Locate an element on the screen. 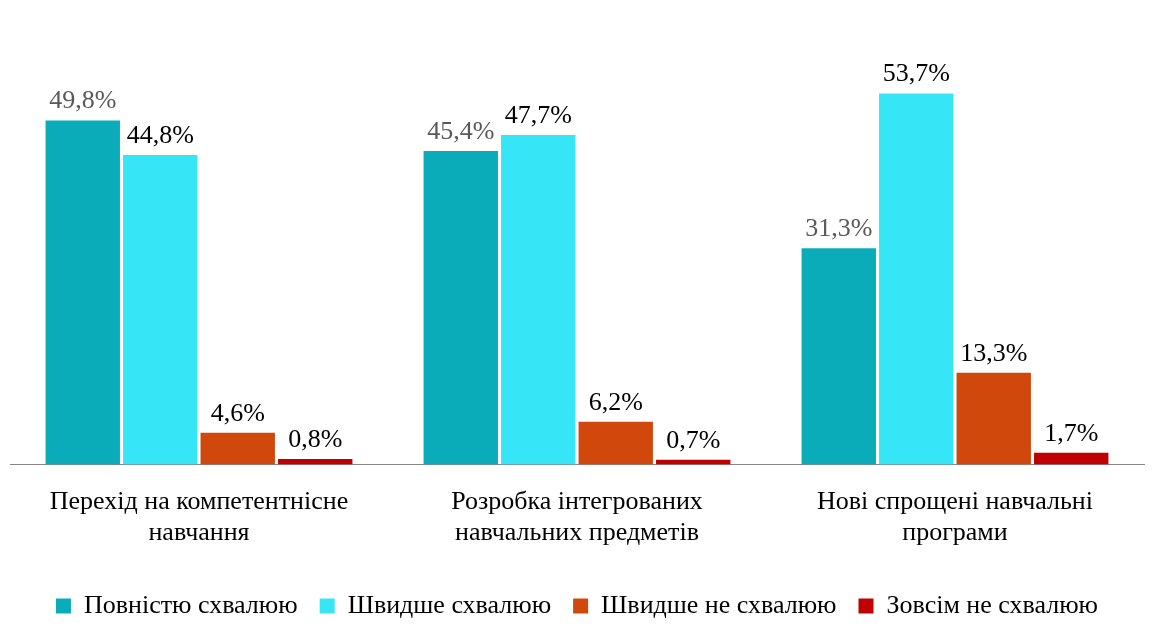  legend-label: Швидше не схвалюю is located at coordinates (719, 604).